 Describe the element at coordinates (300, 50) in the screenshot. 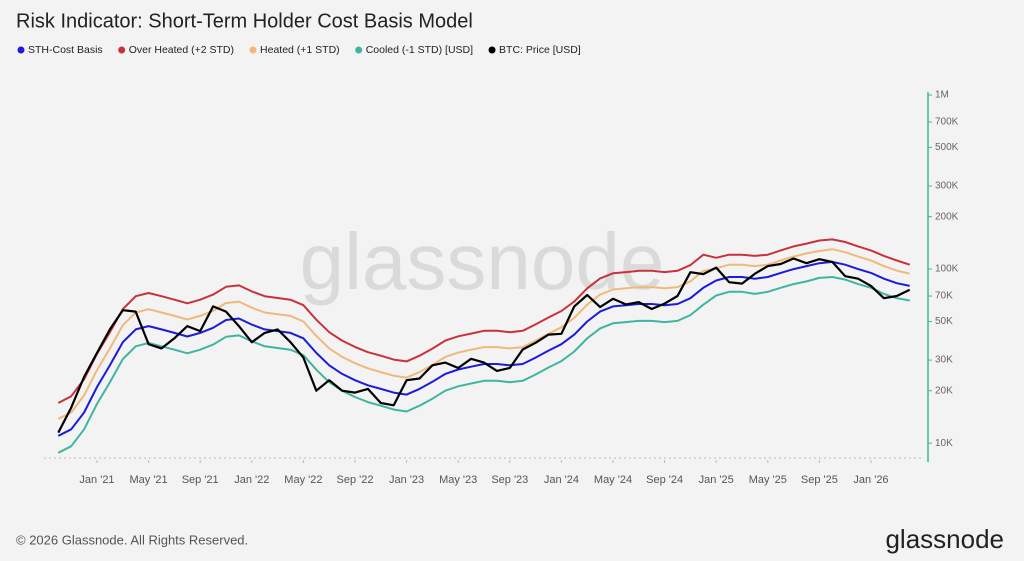

I see `legend-label: Heated (+1 STD)` at that location.